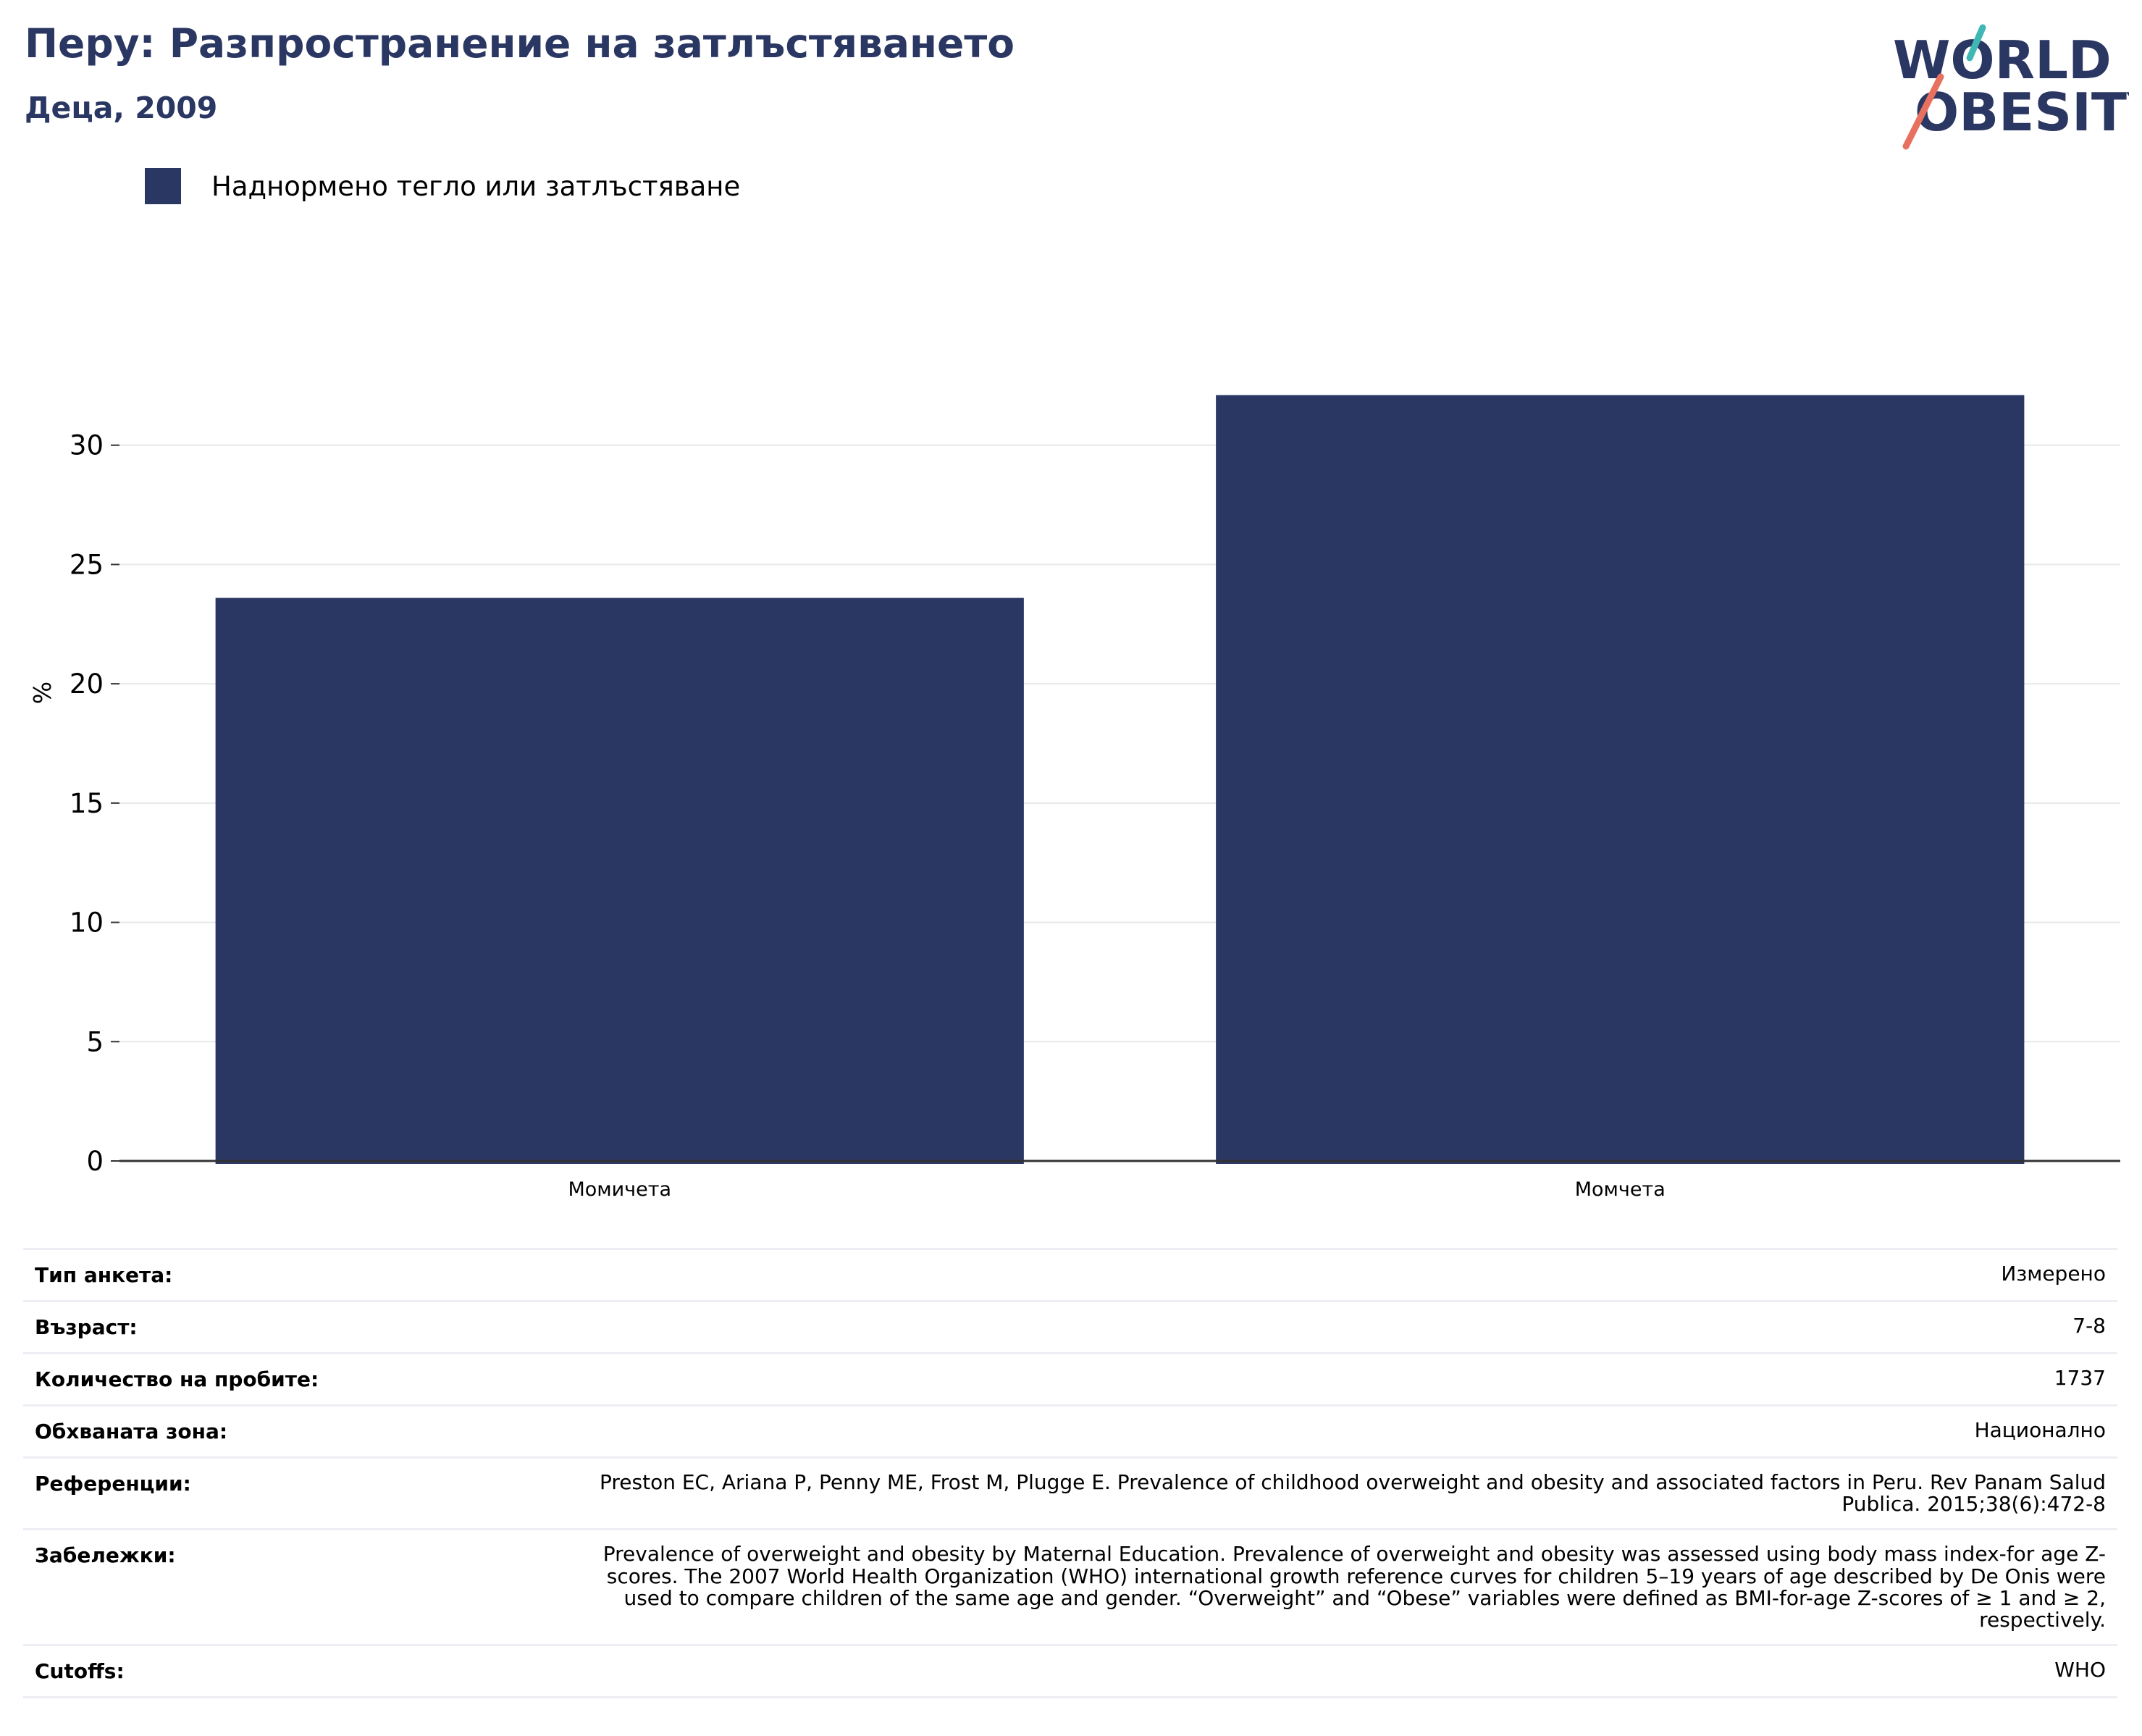  I want to click on chart-legend: Наднормено тегло или затлъстяване, so click(442, 186).